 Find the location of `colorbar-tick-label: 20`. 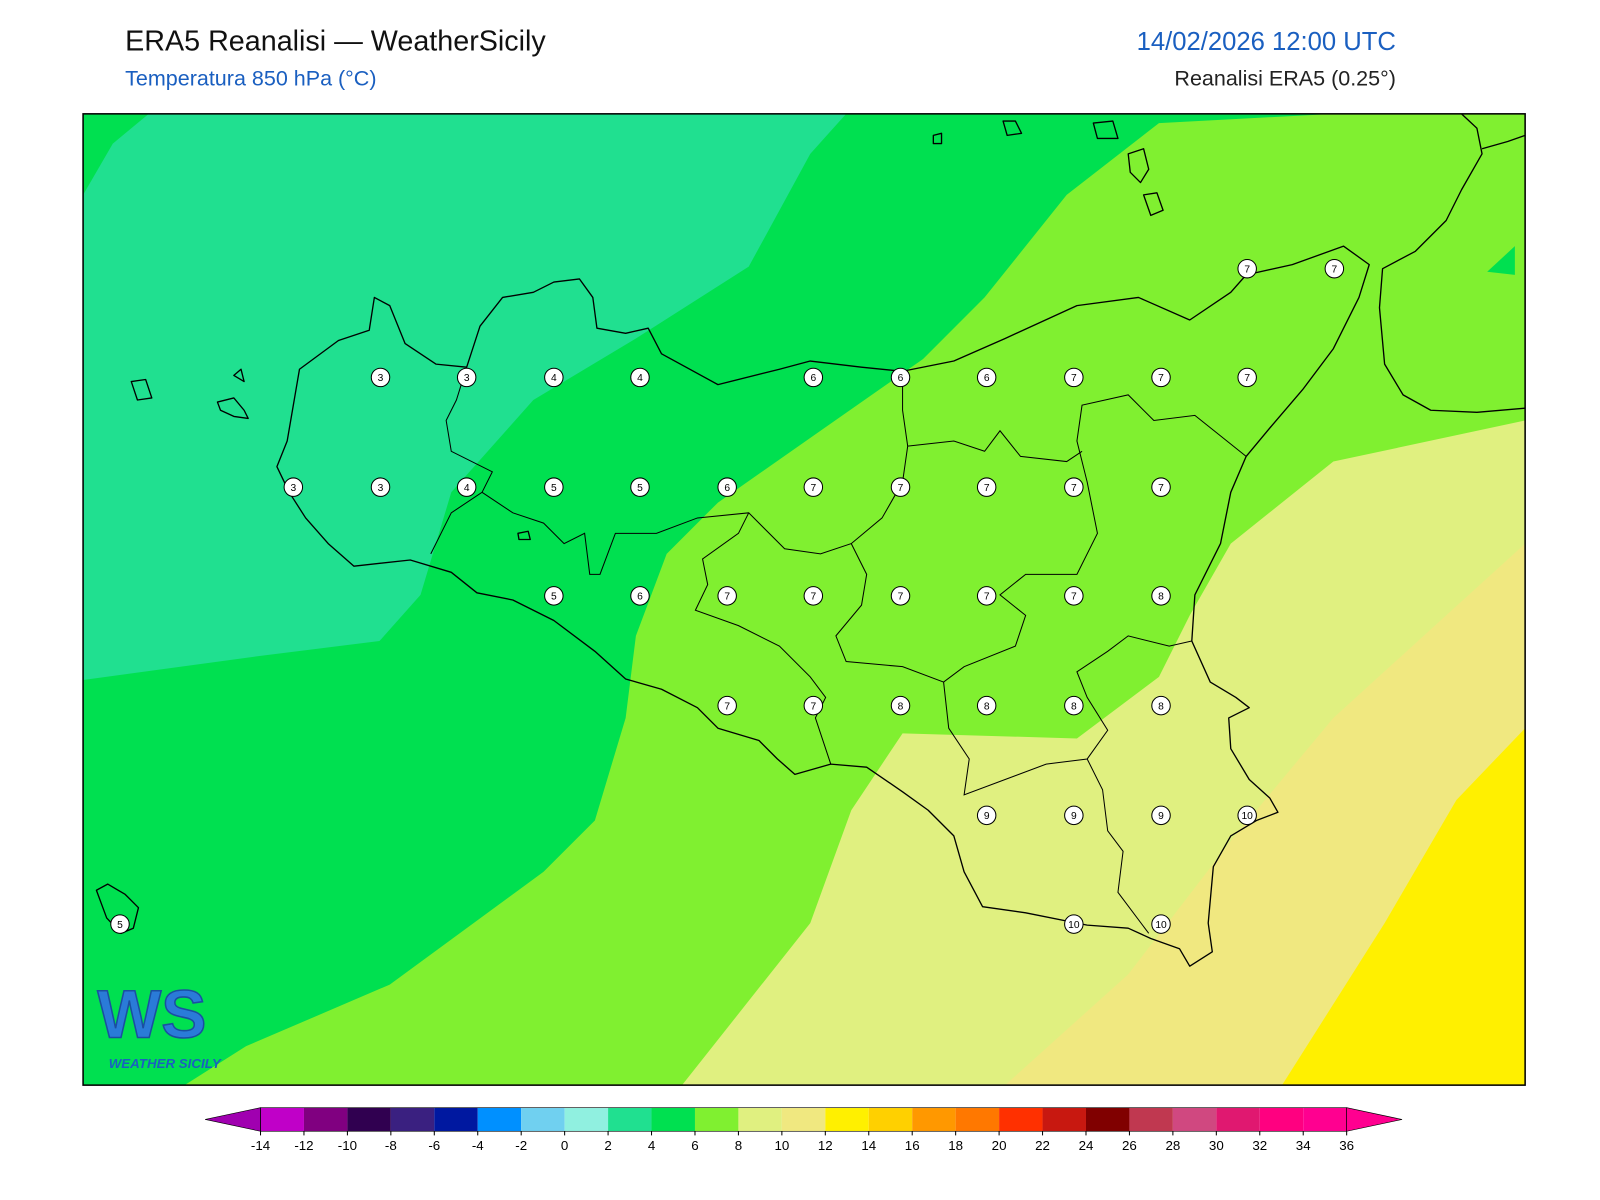

colorbar-tick-label: 20 is located at coordinates (999, 1145).